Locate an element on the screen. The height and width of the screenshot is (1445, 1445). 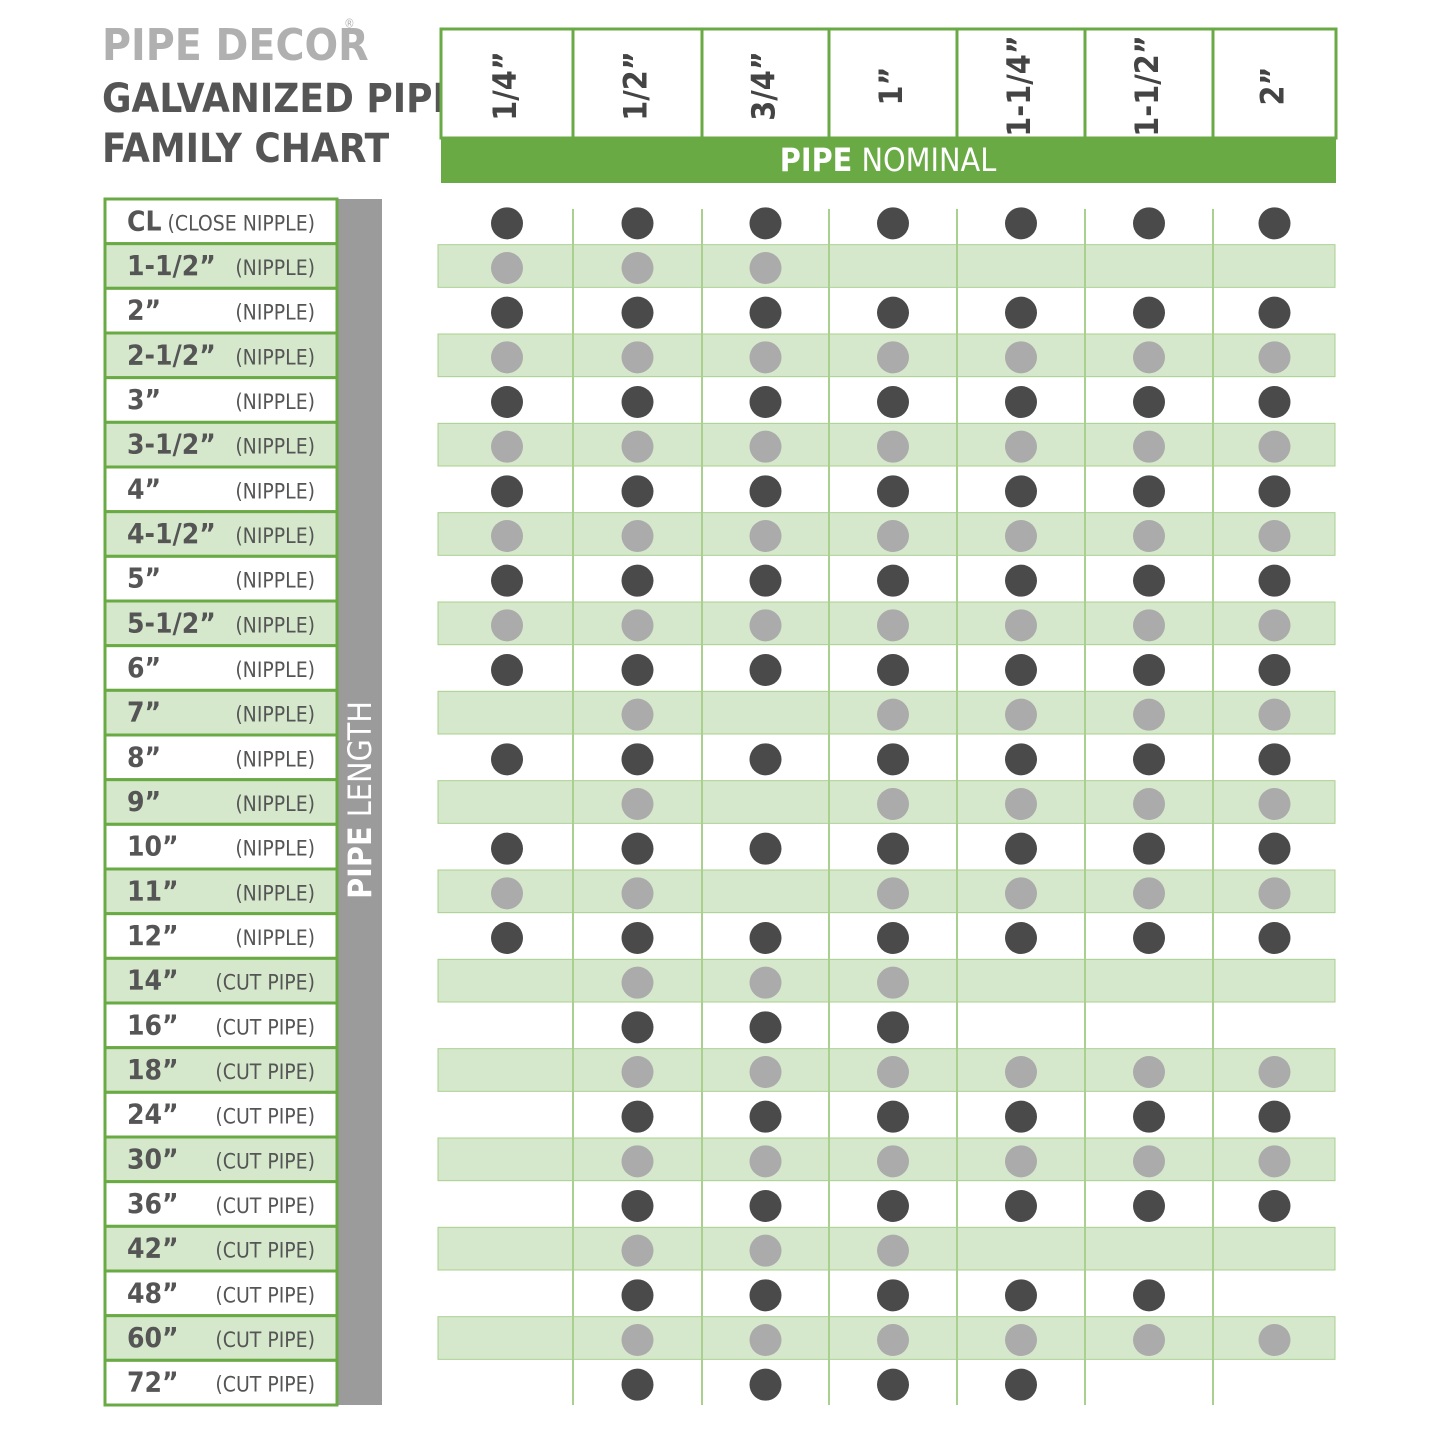
column-header: 1-1/4” is located at coordinates (1019, 85).